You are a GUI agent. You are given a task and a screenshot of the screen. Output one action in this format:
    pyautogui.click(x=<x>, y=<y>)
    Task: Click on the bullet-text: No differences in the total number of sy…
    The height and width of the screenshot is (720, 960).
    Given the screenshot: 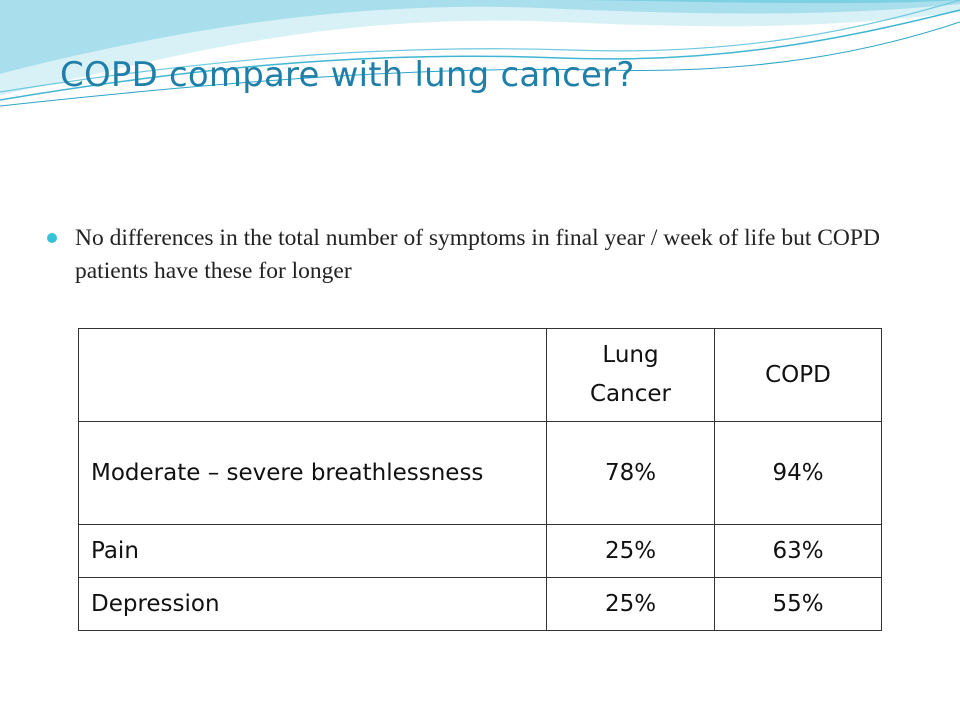 What is the action you would take?
    pyautogui.click(x=477, y=254)
    